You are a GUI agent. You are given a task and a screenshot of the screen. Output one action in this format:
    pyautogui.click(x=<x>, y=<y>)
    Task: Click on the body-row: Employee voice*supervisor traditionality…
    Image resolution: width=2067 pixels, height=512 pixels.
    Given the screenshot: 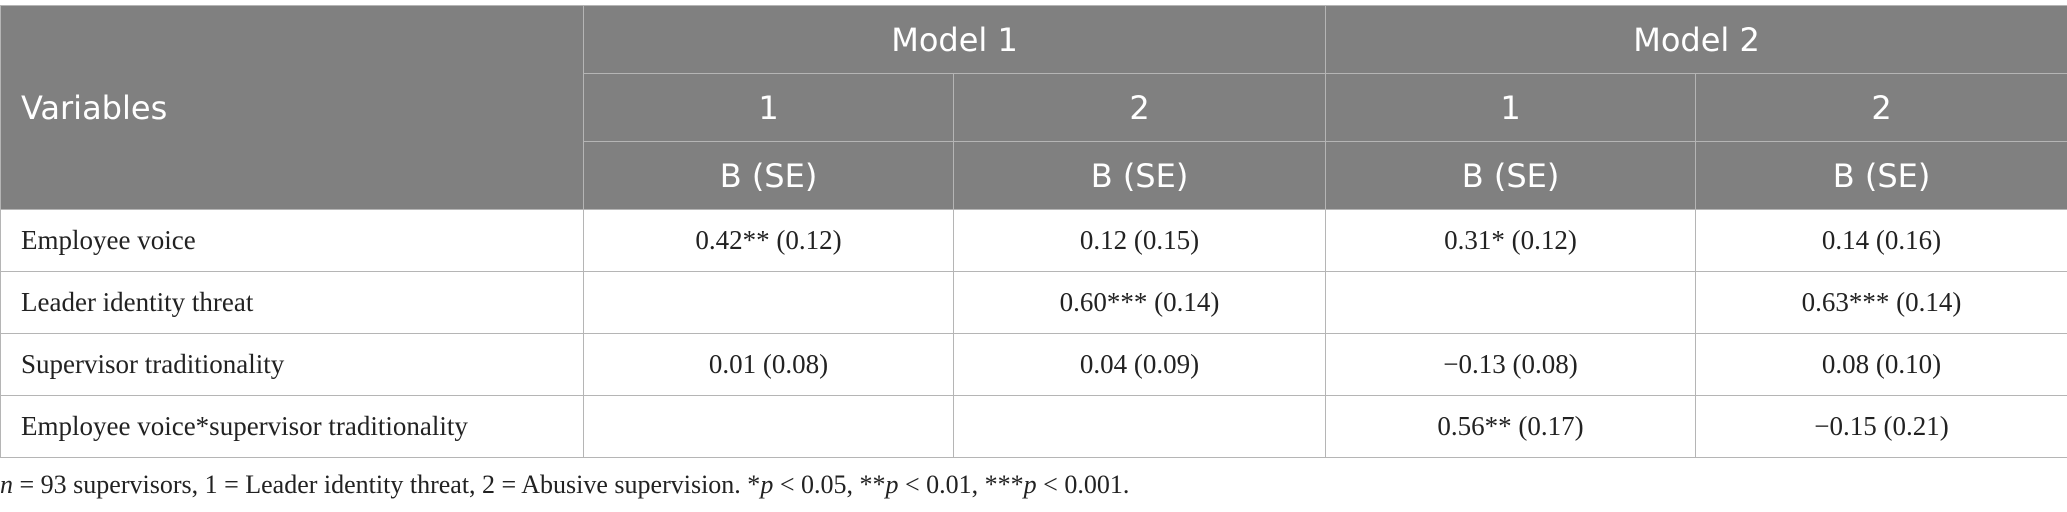 What is the action you would take?
    pyautogui.click(x=1033, y=426)
    